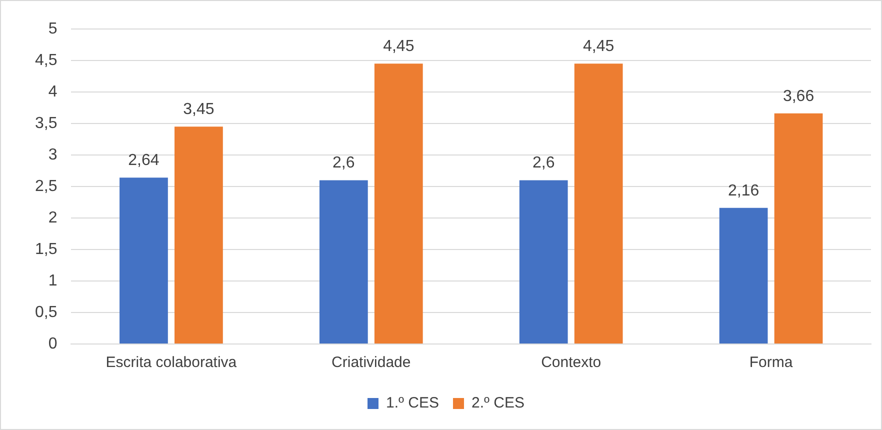 Image resolution: width=882 pixels, height=430 pixels. I want to click on data-label: 2,64, so click(144, 161).